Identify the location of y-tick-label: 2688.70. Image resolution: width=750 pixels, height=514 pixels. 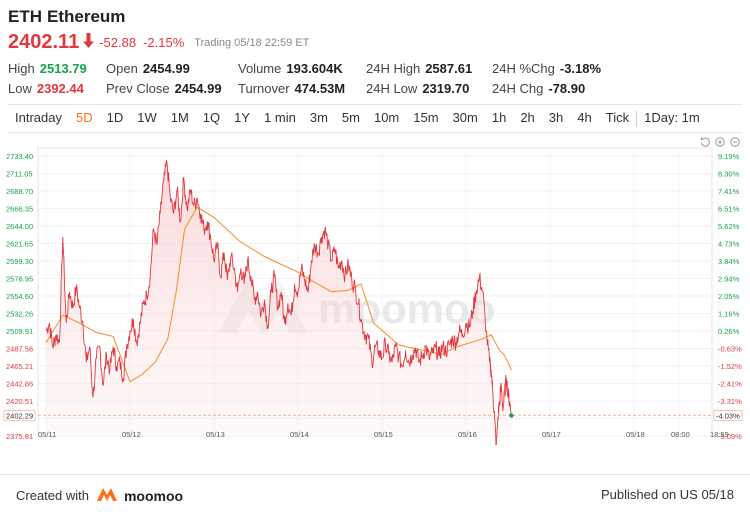
(19, 191).